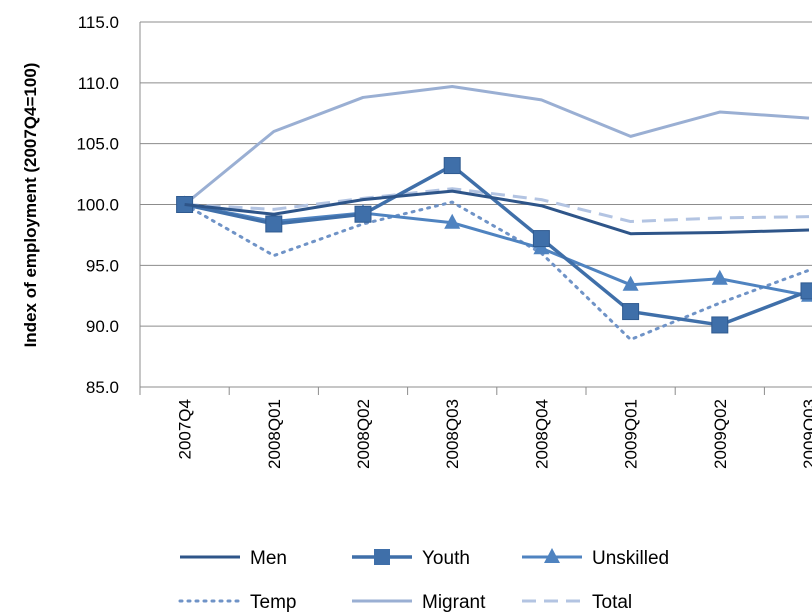 This screenshot has width=812, height=612. What do you see at coordinates (273, 602) in the screenshot?
I see `legend-label: Temp` at bounding box center [273, 602].